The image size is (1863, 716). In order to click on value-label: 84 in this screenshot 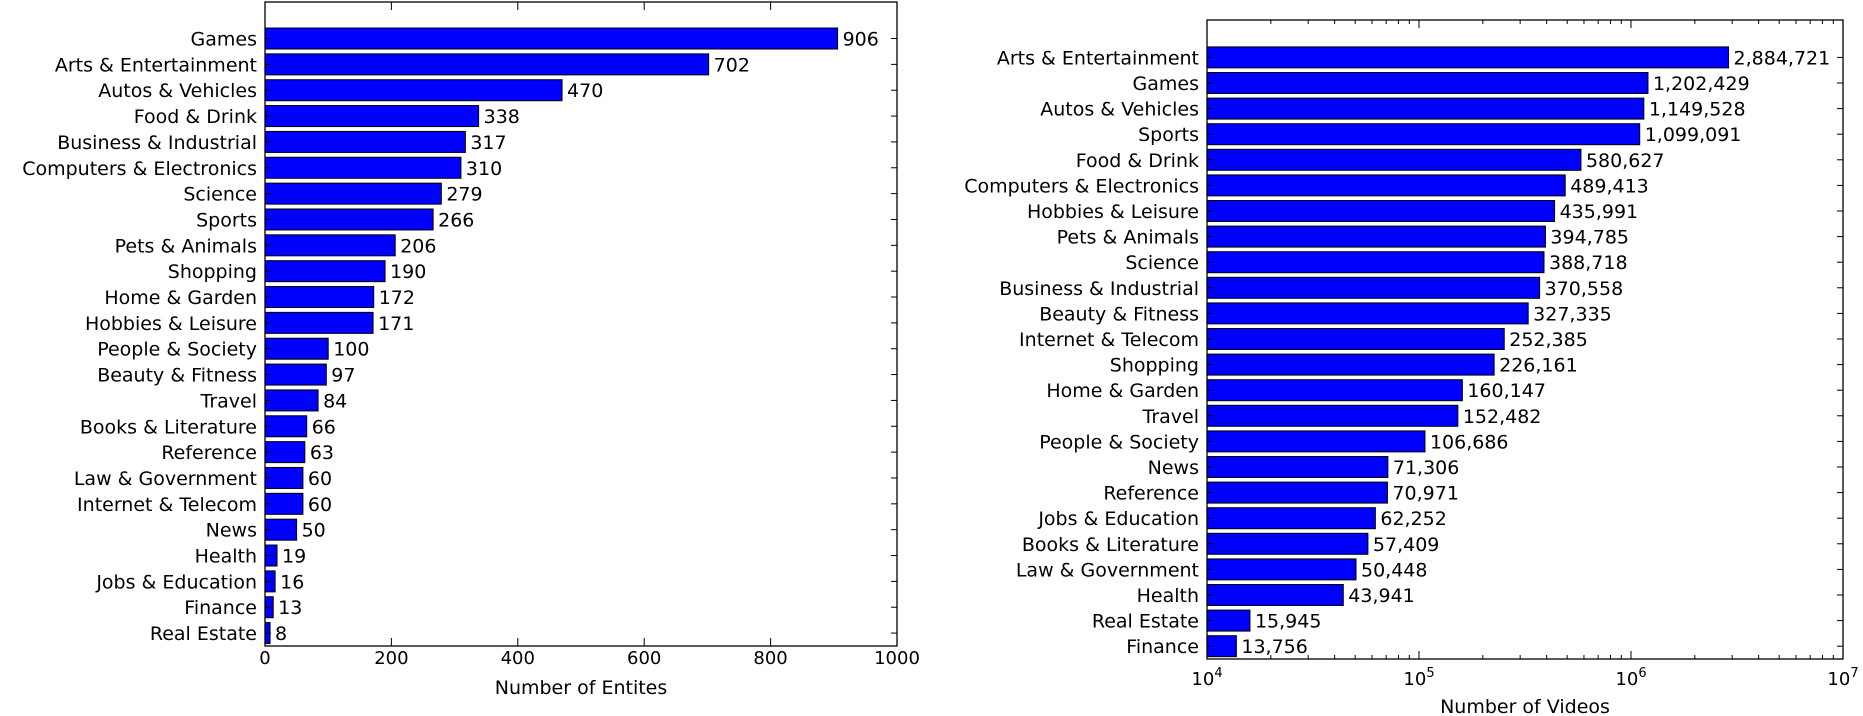, I will do `click(335, 401)`.